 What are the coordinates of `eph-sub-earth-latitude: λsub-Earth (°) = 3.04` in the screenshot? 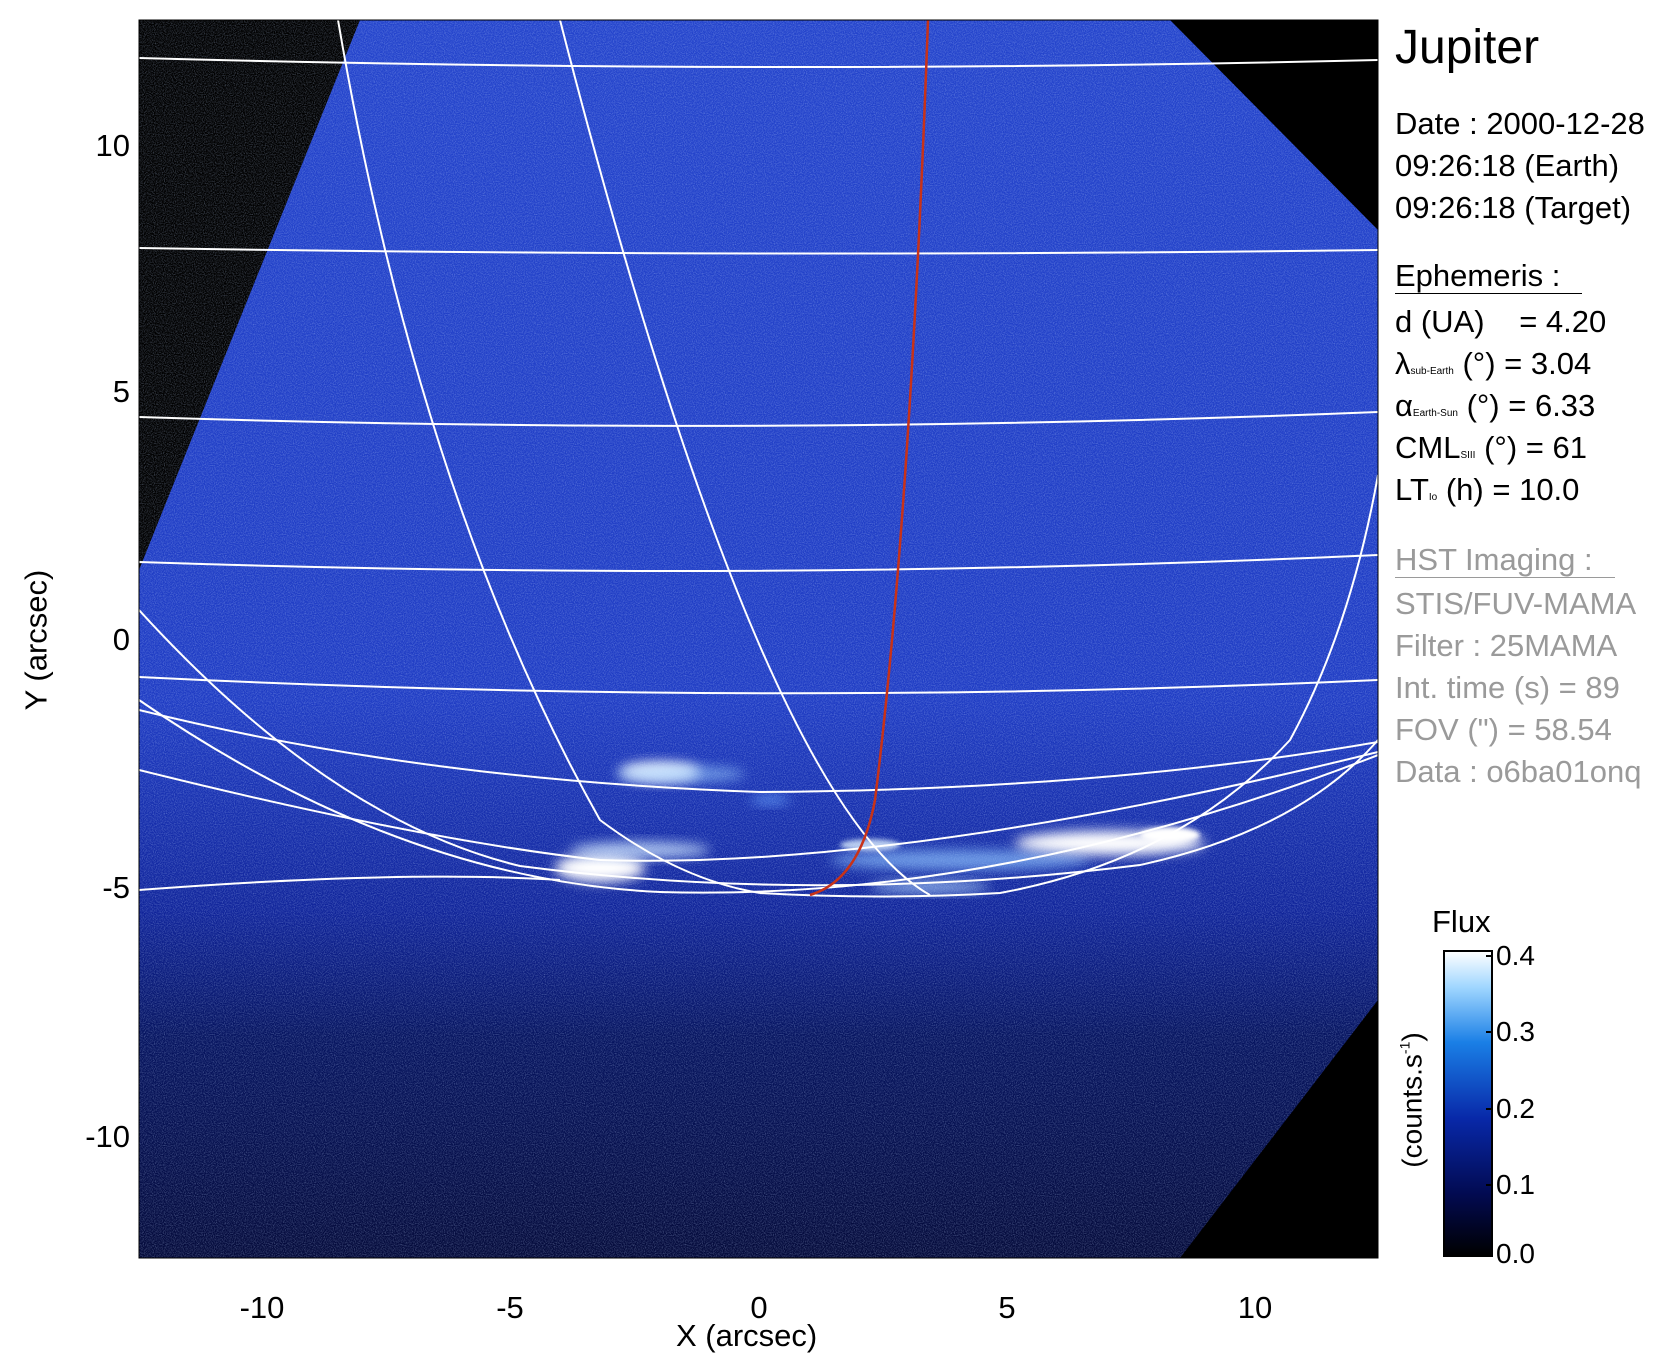 It's located at (1493, 363).